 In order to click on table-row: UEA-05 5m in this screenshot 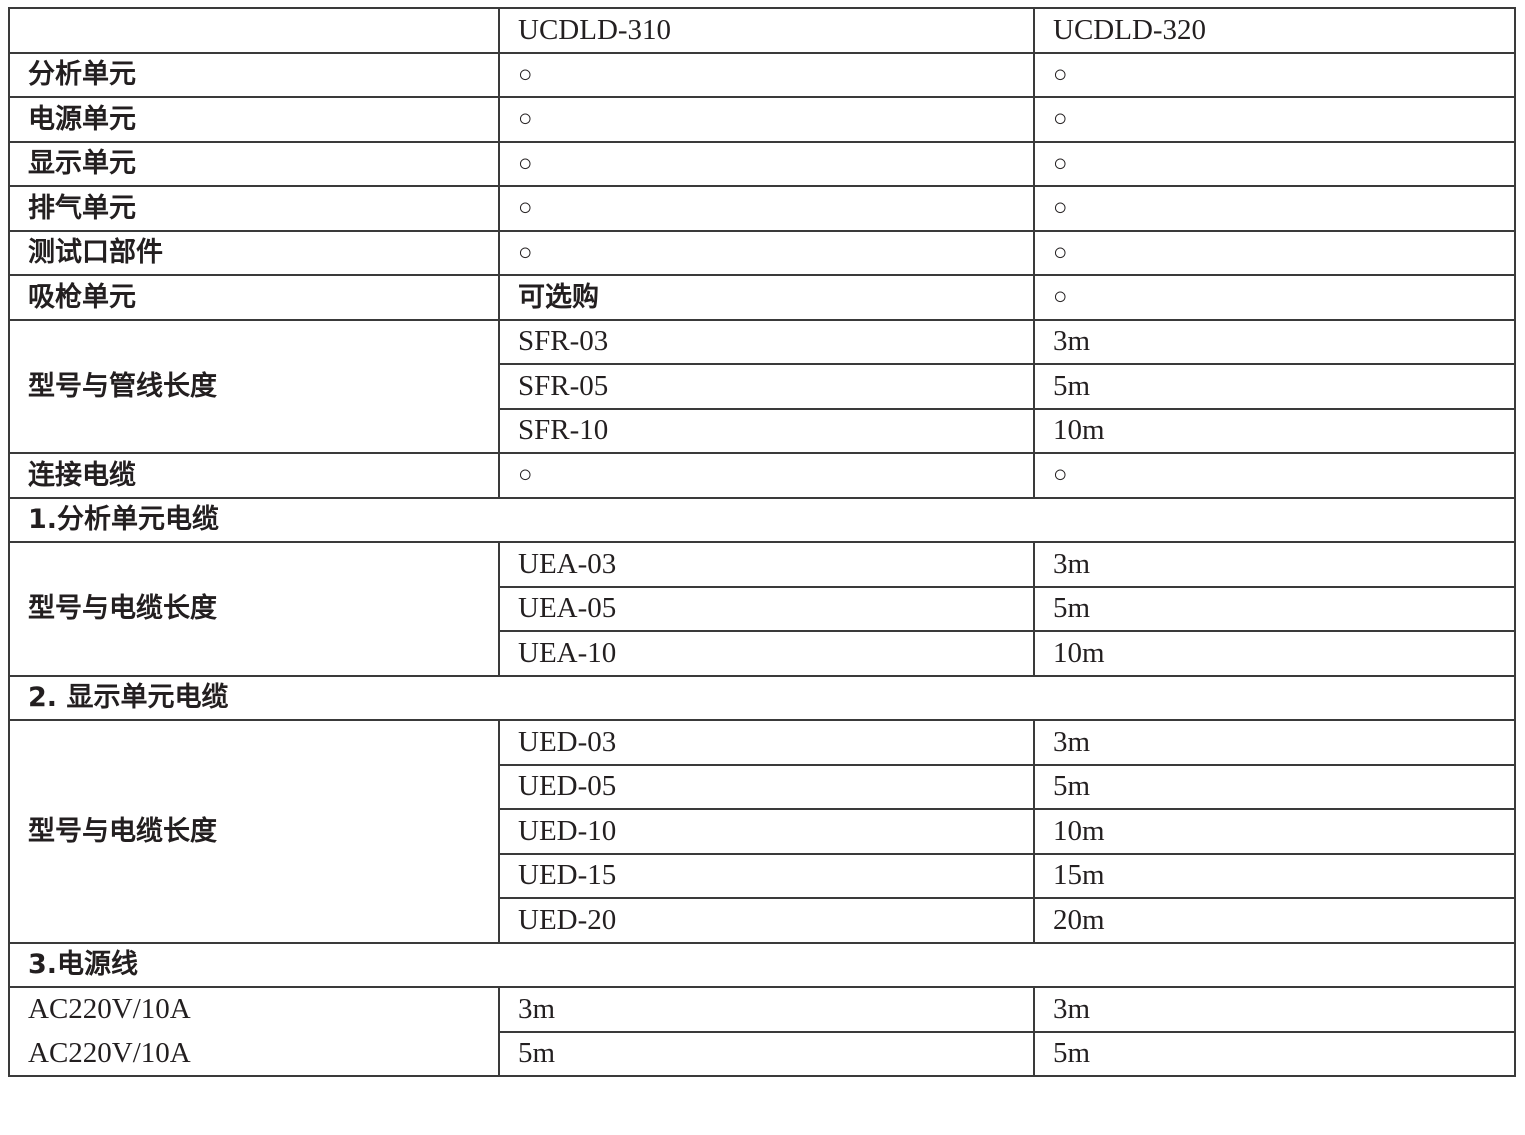, I will do `click(762, 608)`.